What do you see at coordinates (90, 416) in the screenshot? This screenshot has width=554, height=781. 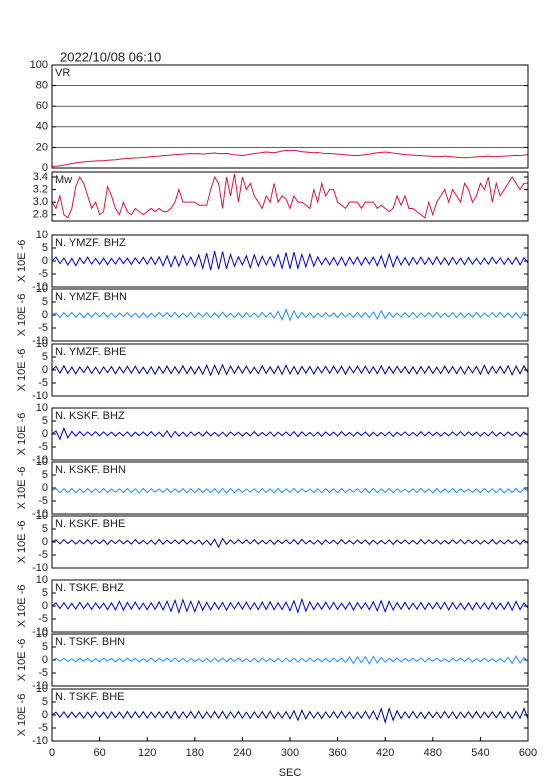 I see `panel-title: N. KSKF. BHZ` at bounding box center [90, 416].